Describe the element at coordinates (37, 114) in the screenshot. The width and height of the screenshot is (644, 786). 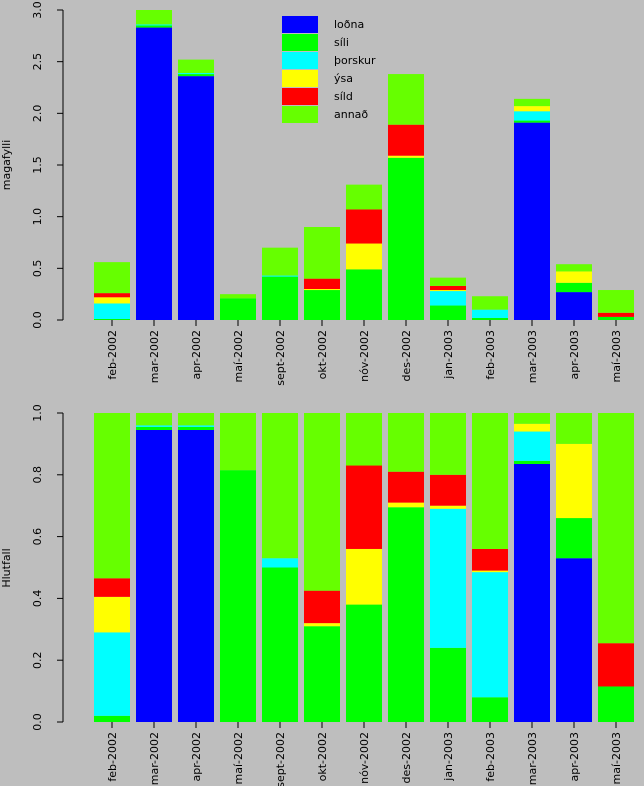
I see `y-tick-label: 2.0` at that location.